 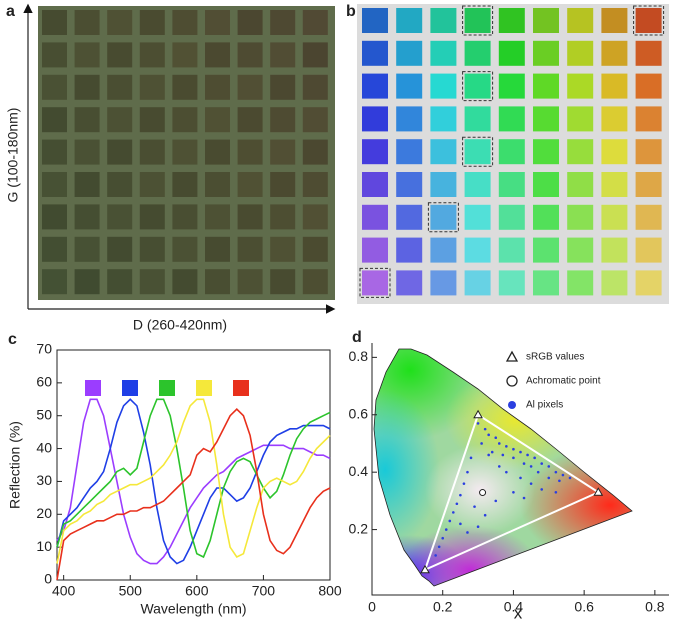 I want to click on panel-label: c, so click(x=12, y=339).